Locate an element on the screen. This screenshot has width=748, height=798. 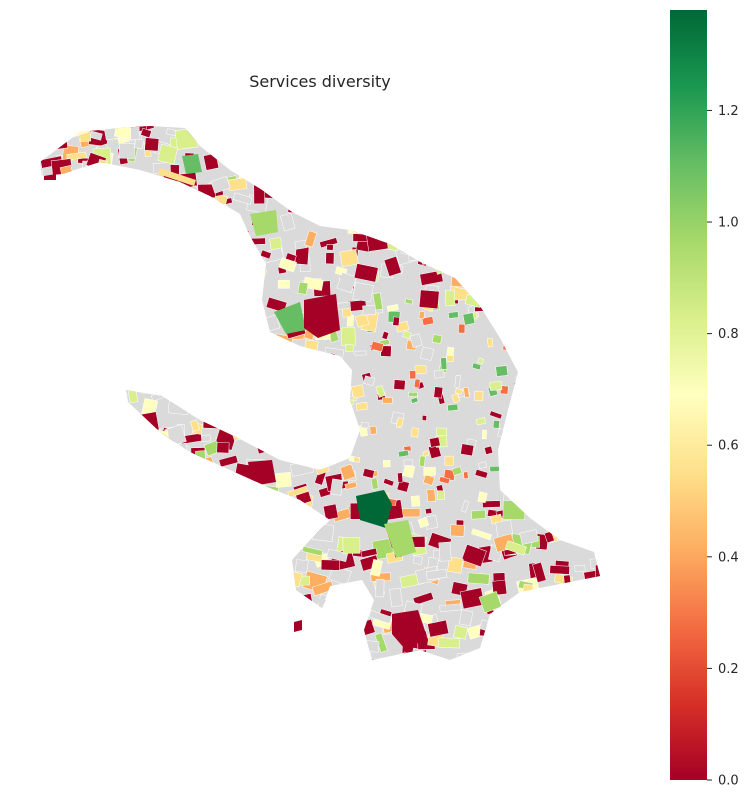
colorbar-tick-label: 0.4 is located at coordinates (728, 557).